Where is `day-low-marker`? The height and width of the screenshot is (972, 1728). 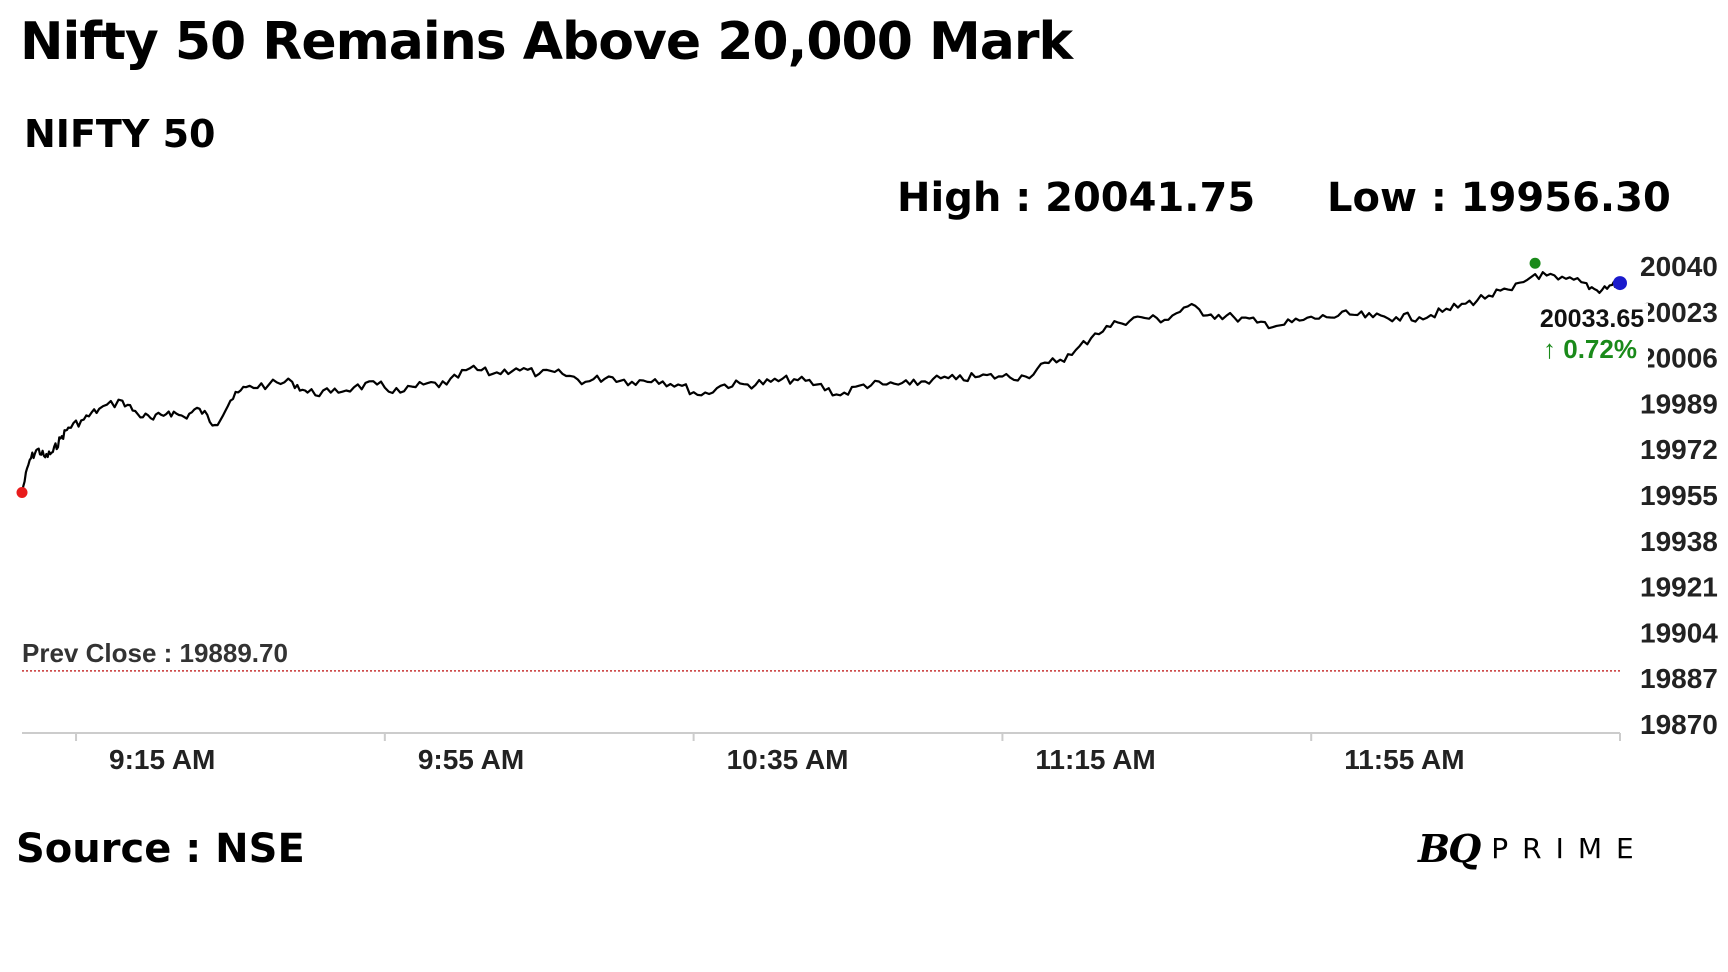 day-low-marker is located at coordinates (22, 492).